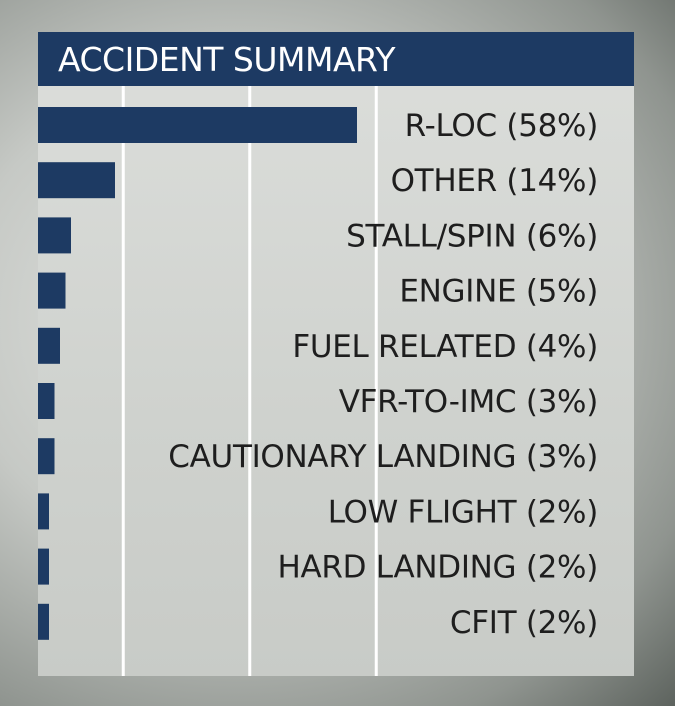 This screenshot has height=706, width=675. What do you see at coordinates (227, 59) in the screenshot?
I see `chart-title: ACCIDENT SUMMARY` at bounding box center [227, 59].